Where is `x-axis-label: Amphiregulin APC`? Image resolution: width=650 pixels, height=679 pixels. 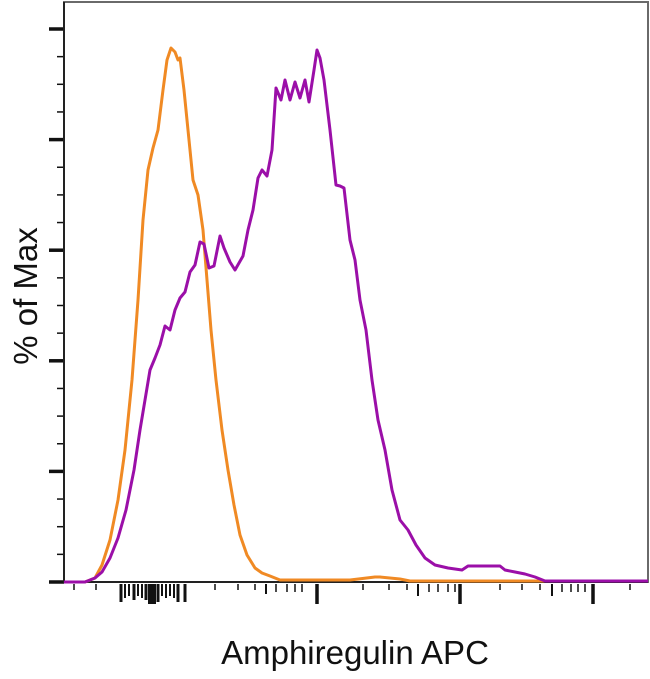 x-axis-label: Amphiregulin APC is located at coordinates (355, 652).